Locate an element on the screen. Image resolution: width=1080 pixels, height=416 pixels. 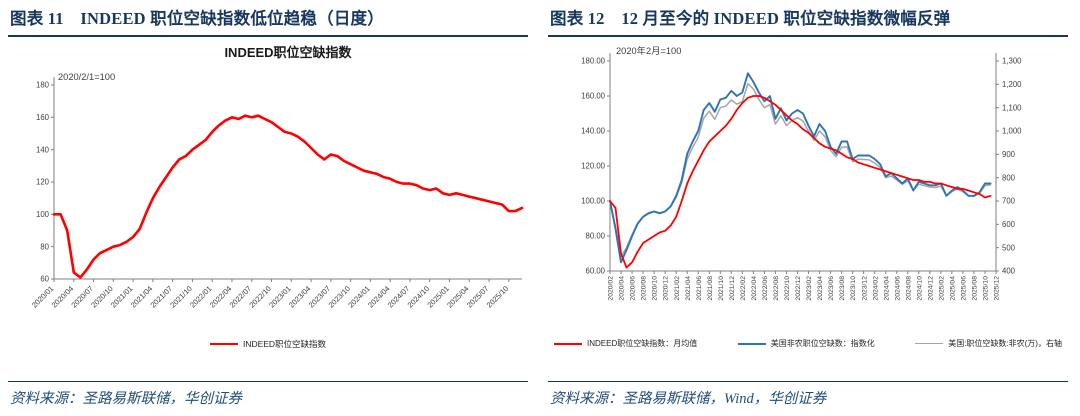
svg-text: 800 is located at coordinates (1009, 177).